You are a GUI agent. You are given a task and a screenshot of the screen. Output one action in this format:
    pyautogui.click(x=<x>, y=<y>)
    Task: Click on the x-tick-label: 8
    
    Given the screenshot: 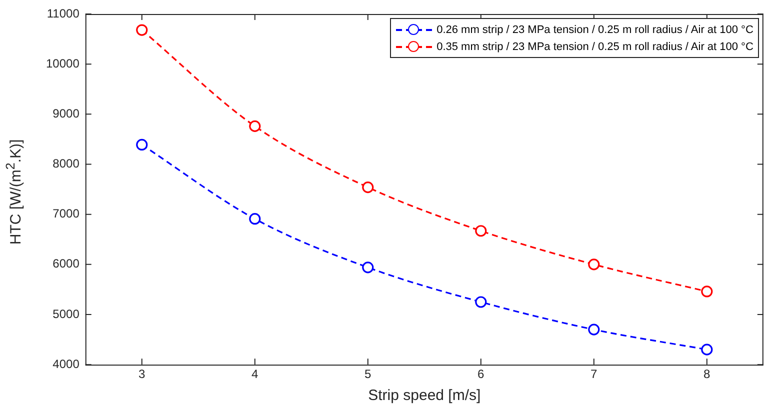 What is the action you would take?
    pyautogui.click(x=707, y=374)
    